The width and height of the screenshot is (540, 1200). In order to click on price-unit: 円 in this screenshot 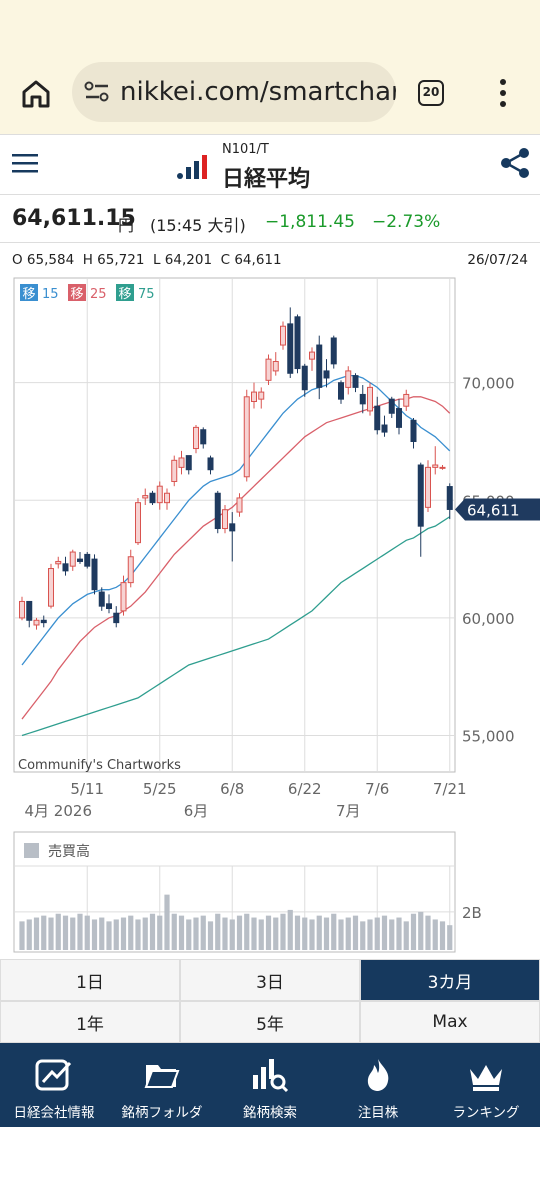, I will do `click(126, 225)`.